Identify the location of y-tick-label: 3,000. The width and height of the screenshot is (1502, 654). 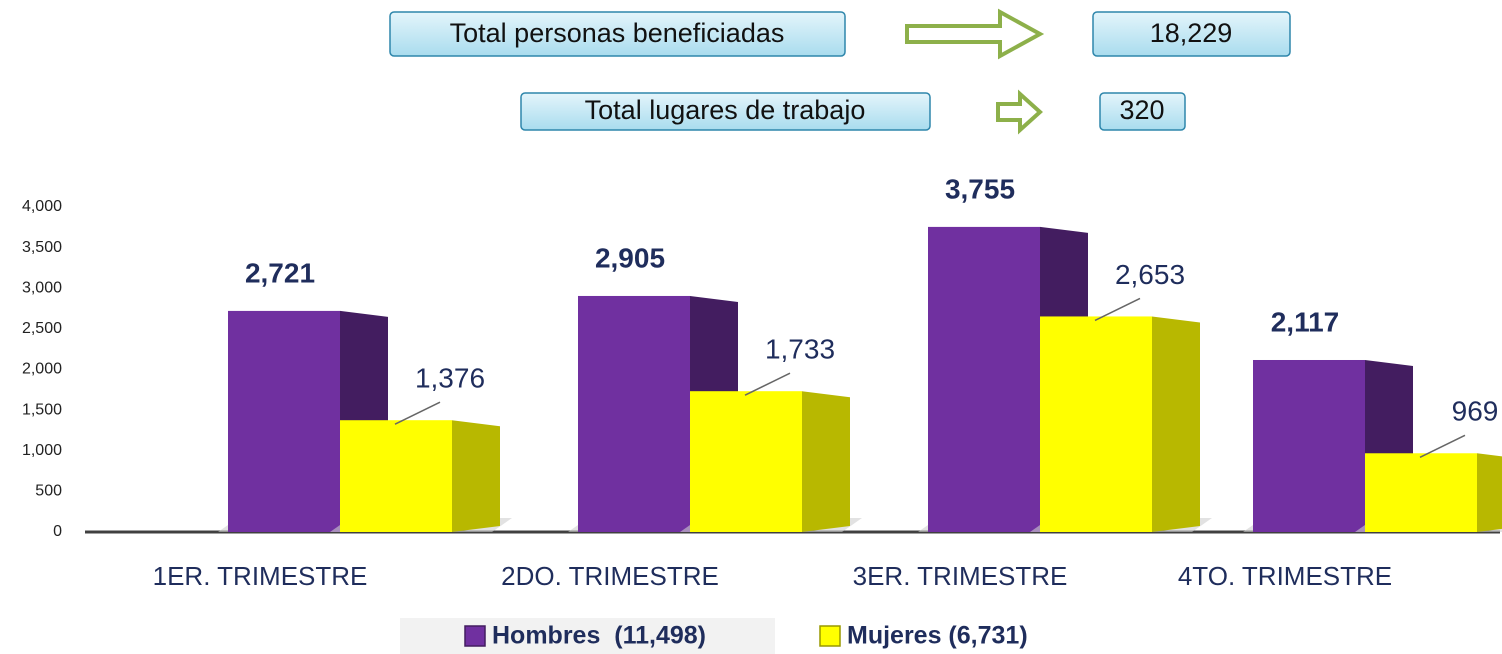
(42, 287).